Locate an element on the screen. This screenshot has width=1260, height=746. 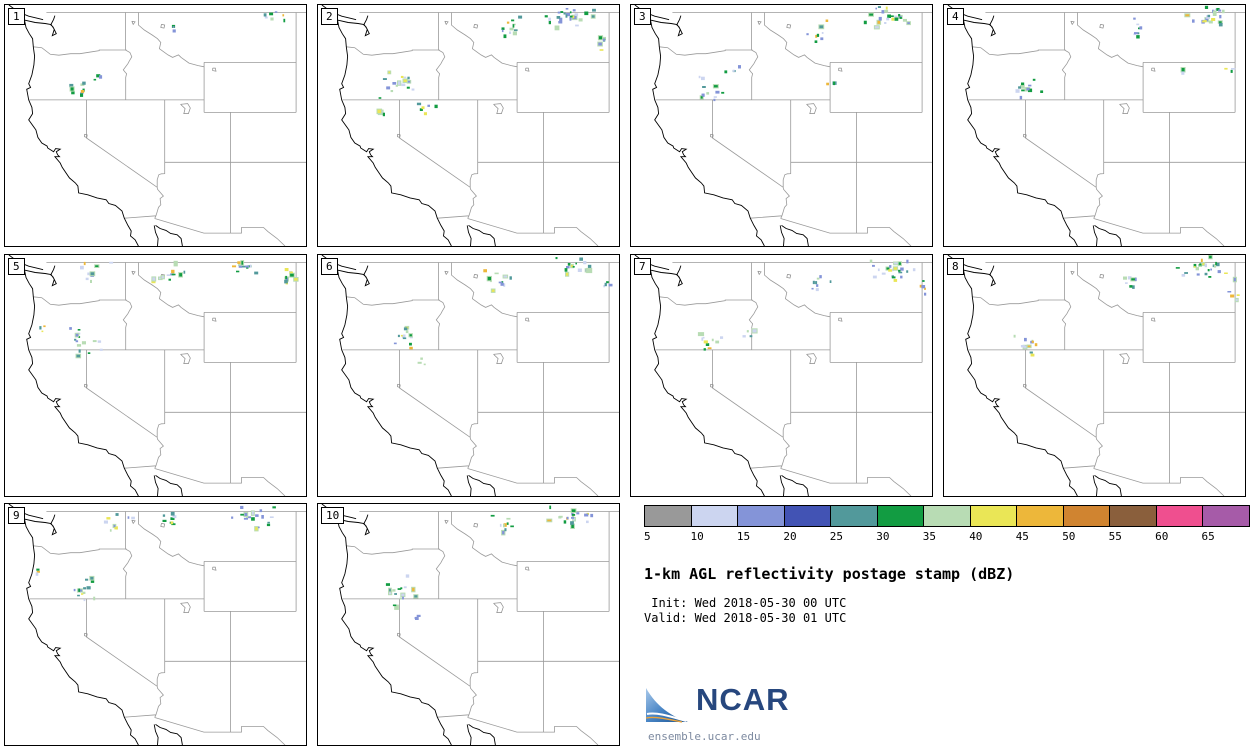
ncar-logo: NCAR is located at coordinates (774, 704).